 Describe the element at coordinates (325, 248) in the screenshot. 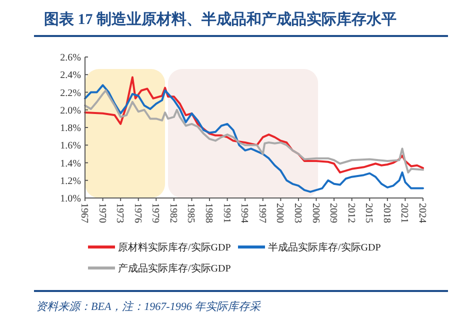

I see `legend-label: 半成品实际库存/实际GDP` at that location.